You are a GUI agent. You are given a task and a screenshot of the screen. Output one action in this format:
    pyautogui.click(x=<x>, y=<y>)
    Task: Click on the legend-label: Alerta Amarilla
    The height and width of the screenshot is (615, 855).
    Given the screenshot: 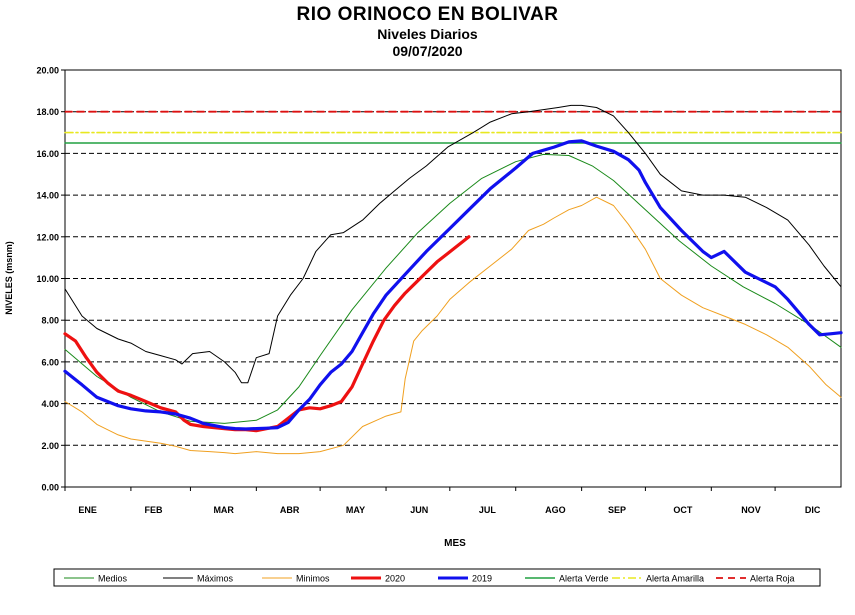 What is the action you would take?
    pyautogui.click(x=675, y=579)
    